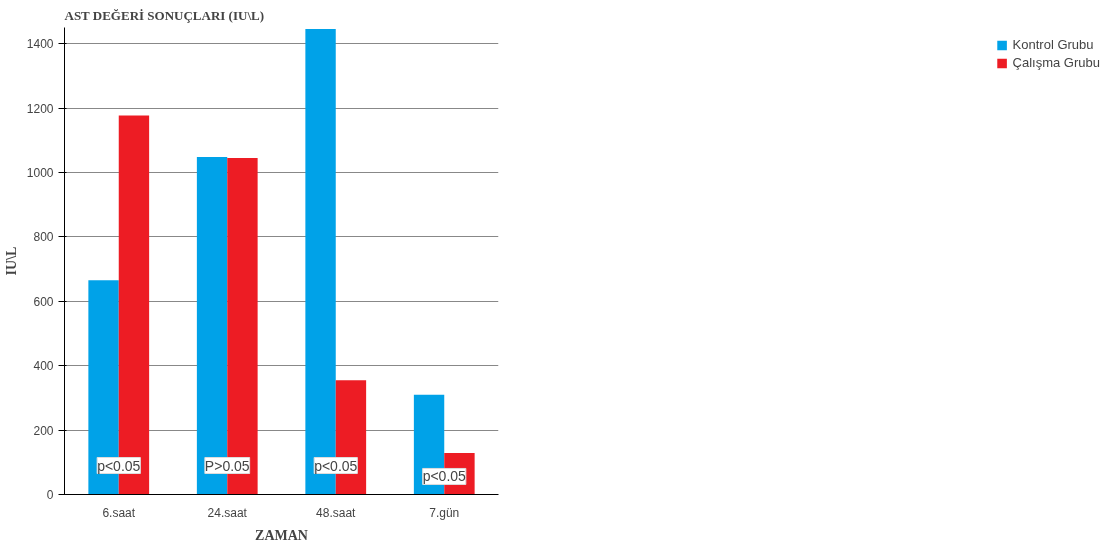  What do you see at coordinates (336, 512) in the screenshot?
I see `x-tick-label: 48.saat` at bounding box center [336, 512].